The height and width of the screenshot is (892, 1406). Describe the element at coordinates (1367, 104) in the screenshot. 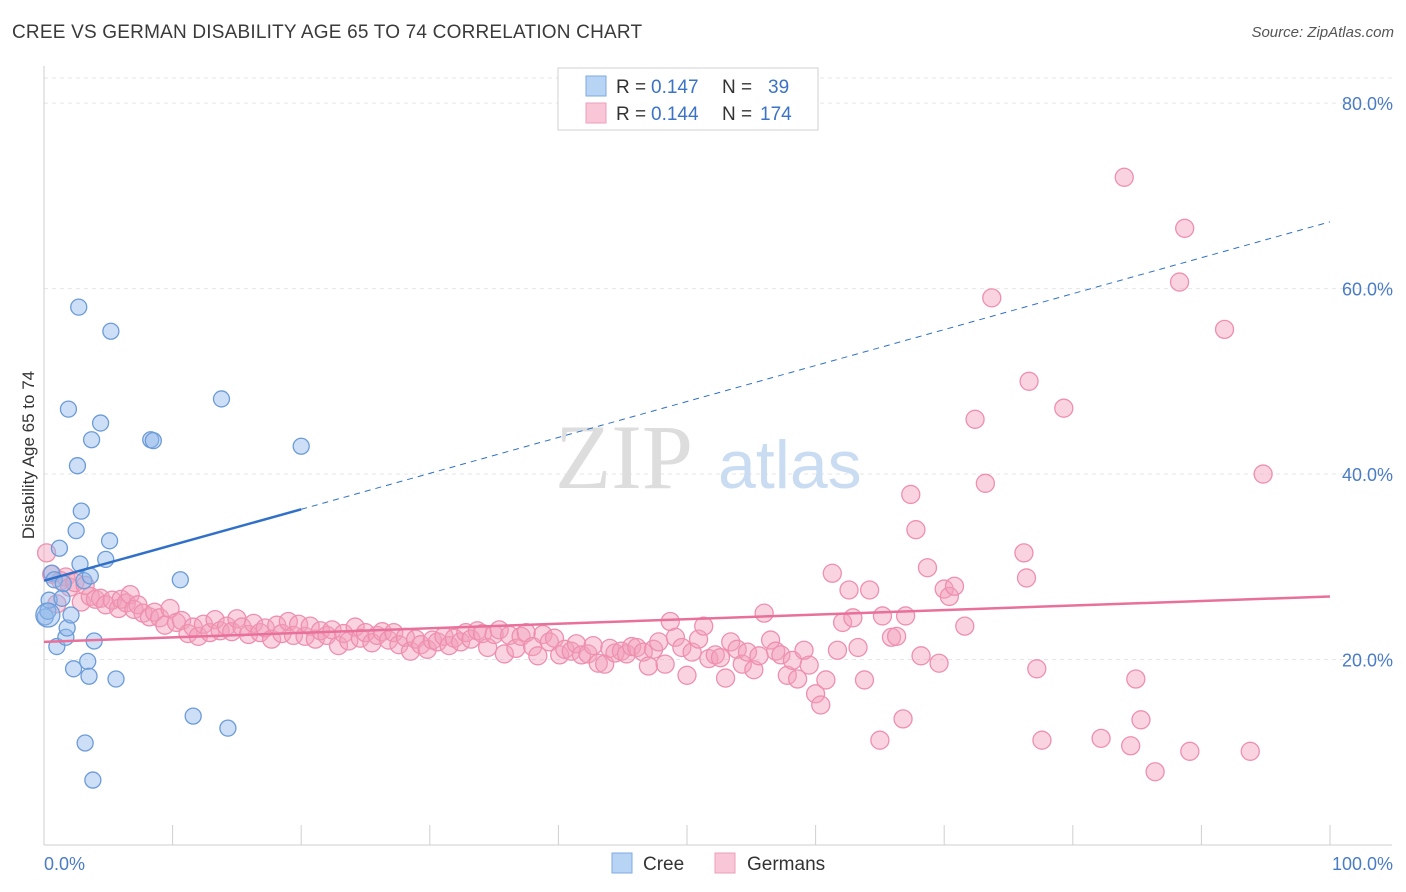

I see `y-tick-label-3: 80.0%` at that location.